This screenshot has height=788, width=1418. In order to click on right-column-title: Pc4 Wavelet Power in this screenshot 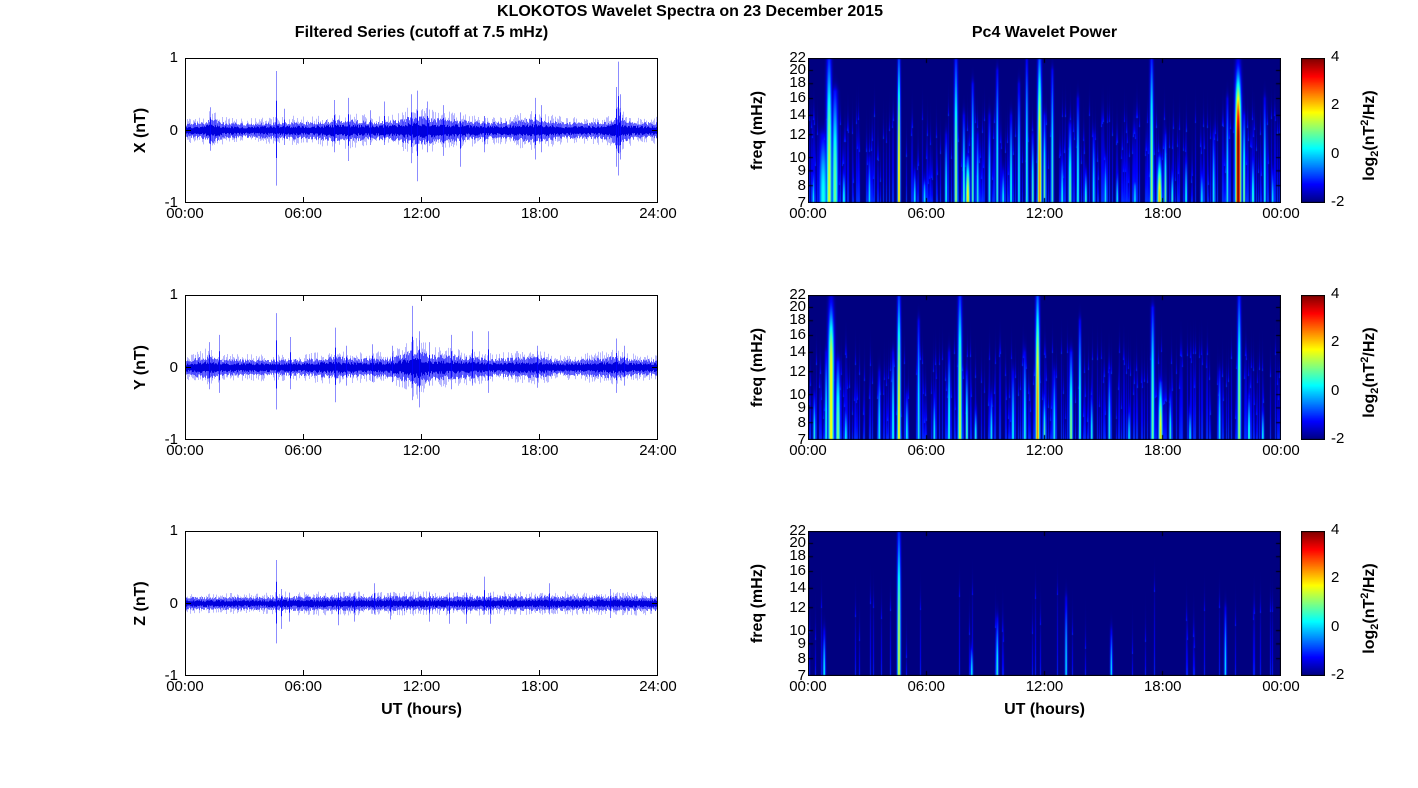, I will do `click(1044, 32)`.